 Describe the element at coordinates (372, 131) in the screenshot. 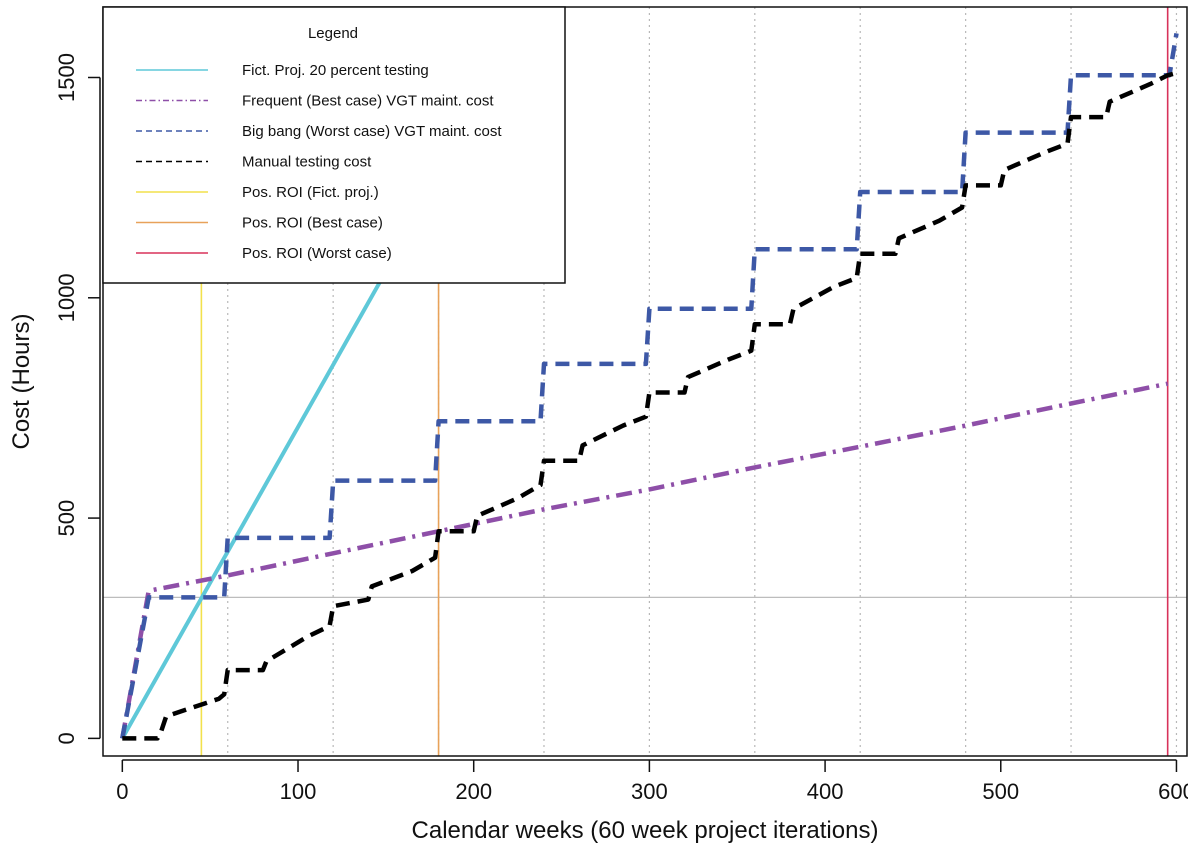

I see `legend-label: Big bang (Worst case) VGT maint. cost` at that location.